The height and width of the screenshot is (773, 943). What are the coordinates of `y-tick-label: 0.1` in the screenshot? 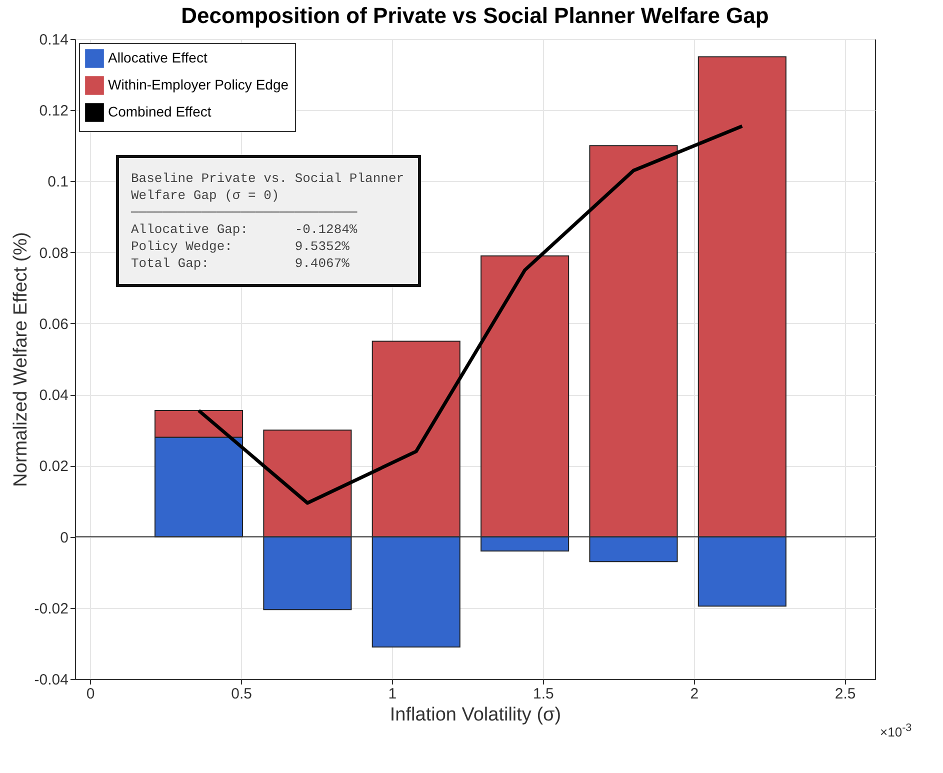 It's located at (58, 182).